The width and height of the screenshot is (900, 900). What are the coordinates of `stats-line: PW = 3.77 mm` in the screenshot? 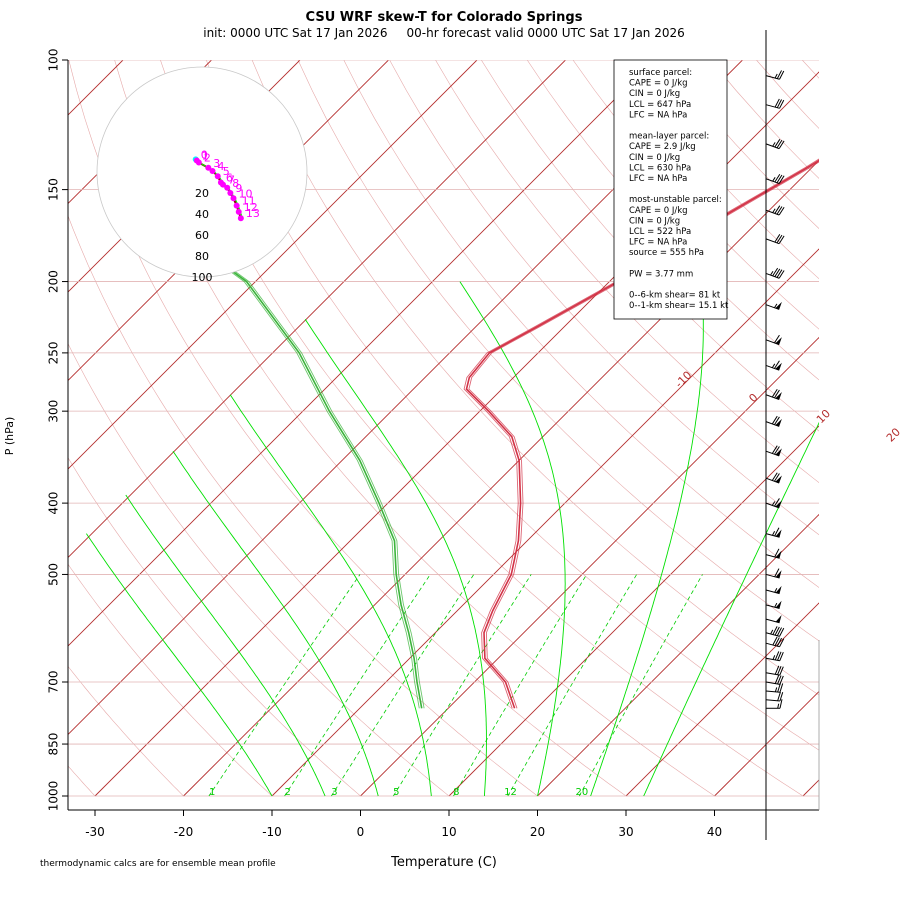 It's located at (661, 274).